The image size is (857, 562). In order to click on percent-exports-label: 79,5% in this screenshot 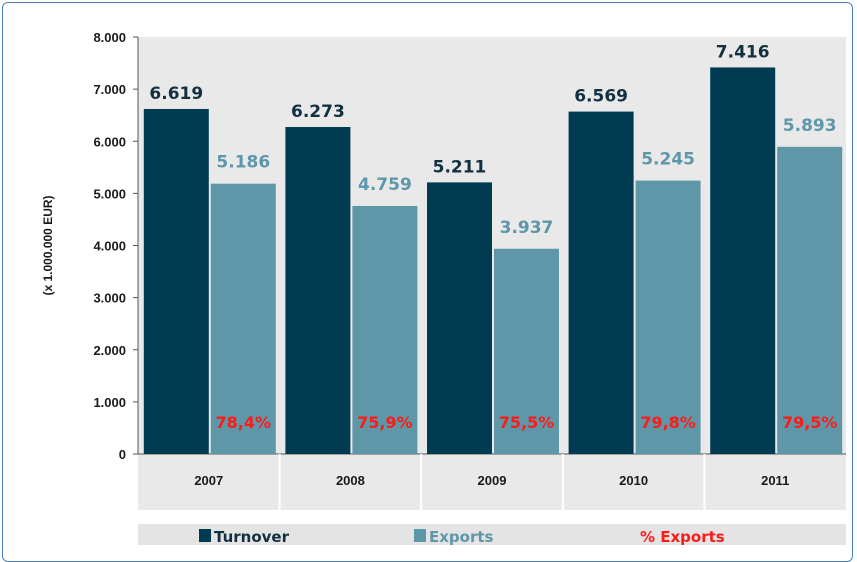, I will do `click(810, 422)`.